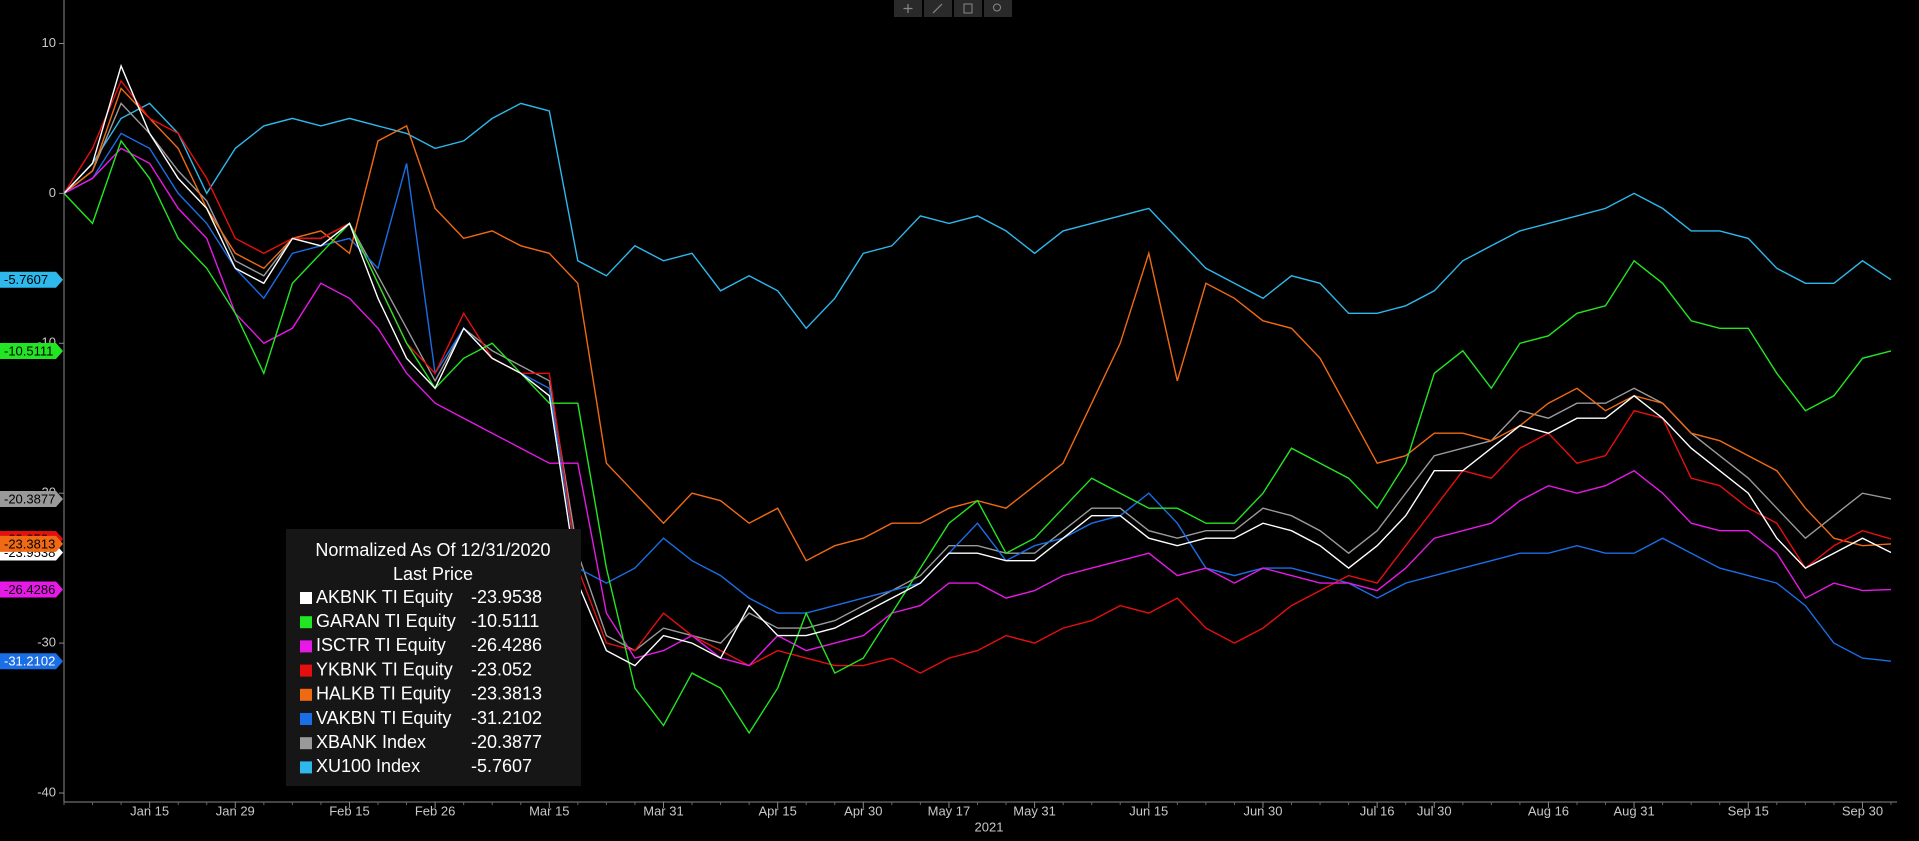 The height and width of the screenshot is (841, 1919). Describe the element at coordinates (235, 810) in the screenshot. I see `x-tick-label: Jan 29` at that location.